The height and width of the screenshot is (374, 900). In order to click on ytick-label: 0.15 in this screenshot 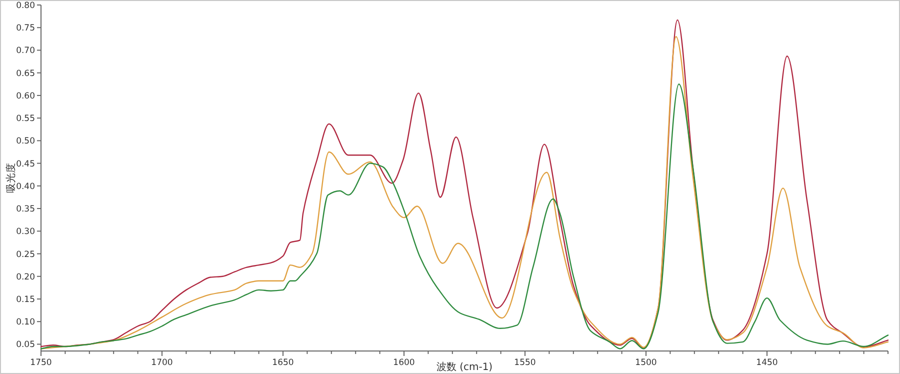, I will do `click(25, 299)`.